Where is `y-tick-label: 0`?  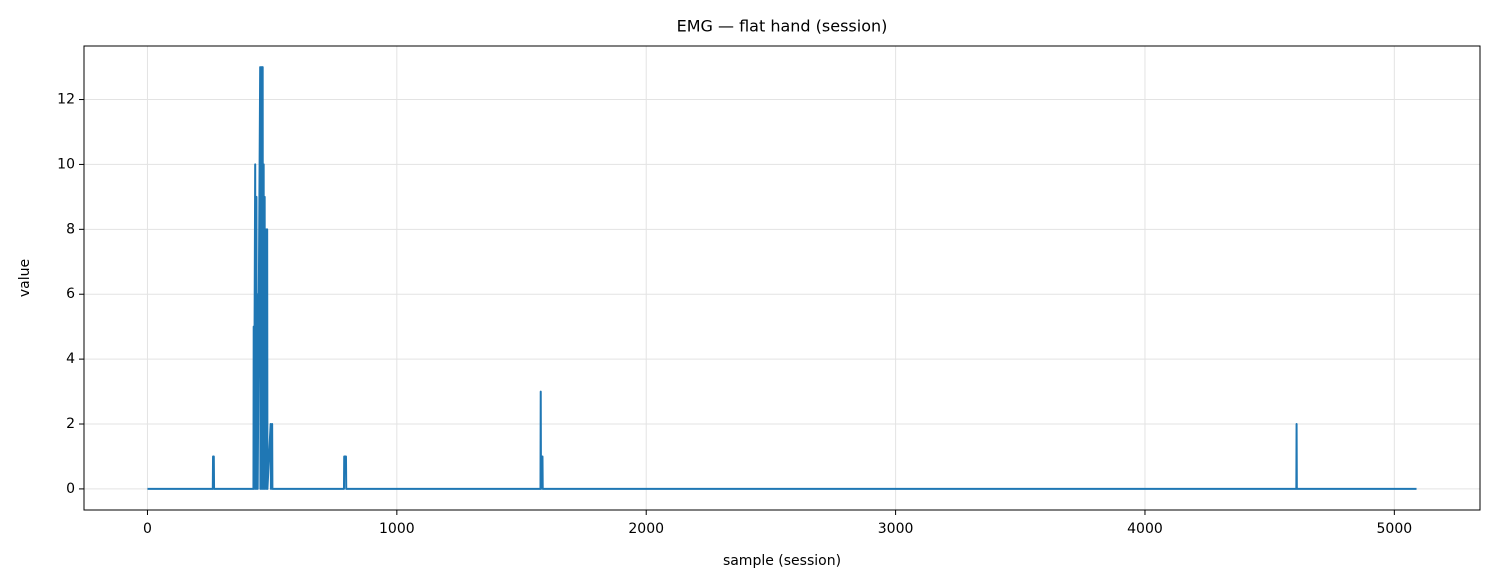
y-tick-label: 0 is located at coordinates (70, 489).